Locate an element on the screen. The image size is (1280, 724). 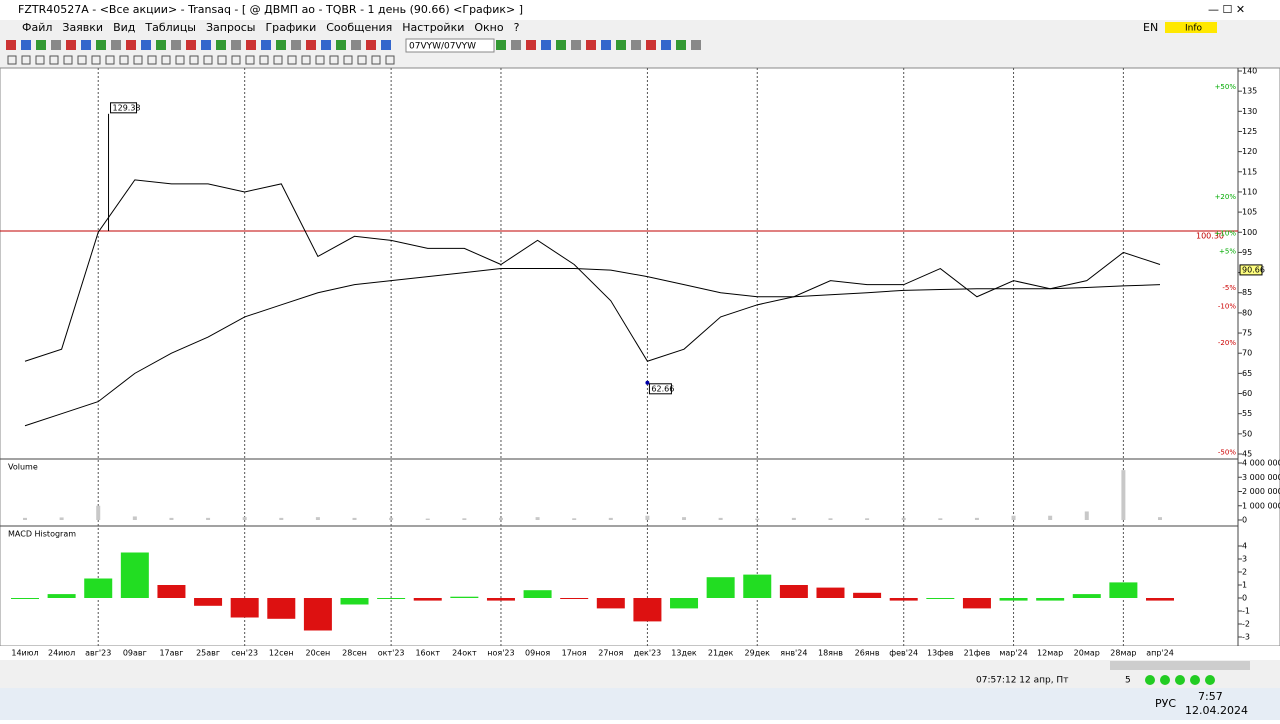
panel-title: MACD Histogram is located at coordinates (42, 534).